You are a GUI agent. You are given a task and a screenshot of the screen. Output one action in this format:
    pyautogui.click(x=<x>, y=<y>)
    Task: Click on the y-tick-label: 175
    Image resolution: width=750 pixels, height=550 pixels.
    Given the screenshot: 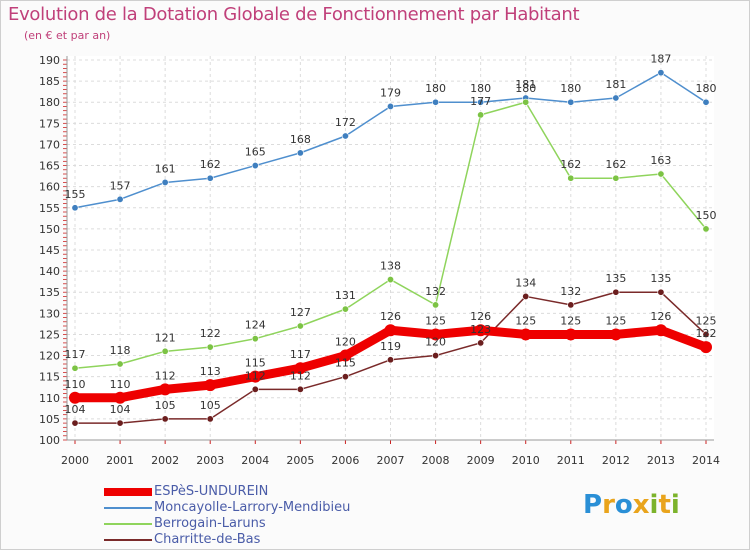 What is the action you would take?
    pyautogui.click(x=49, y=123)
    